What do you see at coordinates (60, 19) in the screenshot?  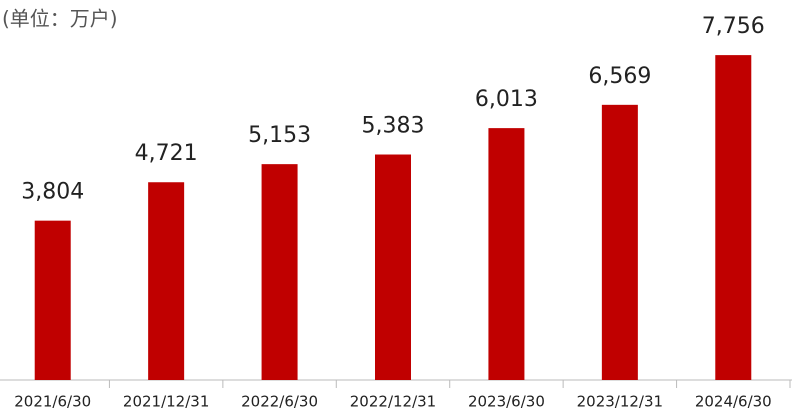 I see `unit-label: (单位：万户)` at bounding box center [60, 19].